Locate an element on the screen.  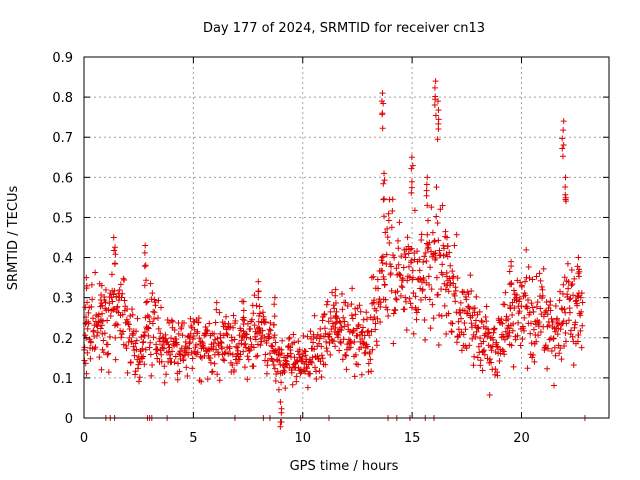
y-tick-label: 0.6 is located at coordinates (62, 178).